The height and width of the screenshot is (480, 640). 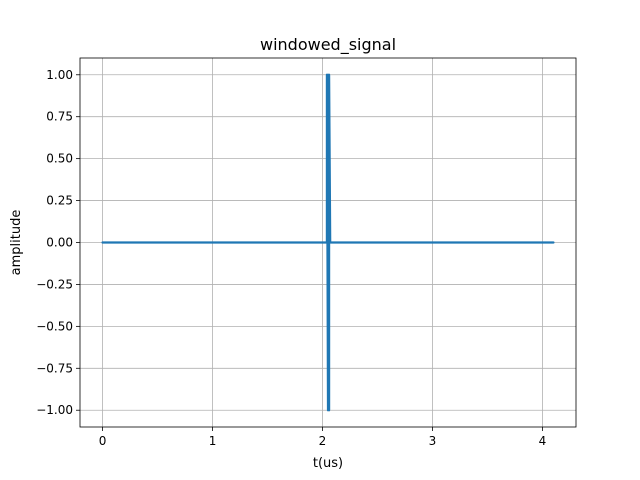 What do you see at coordinates (54, 284) in the screenshot?
I see `y-tick-label: −0.25` at bounding box center [54, 284].